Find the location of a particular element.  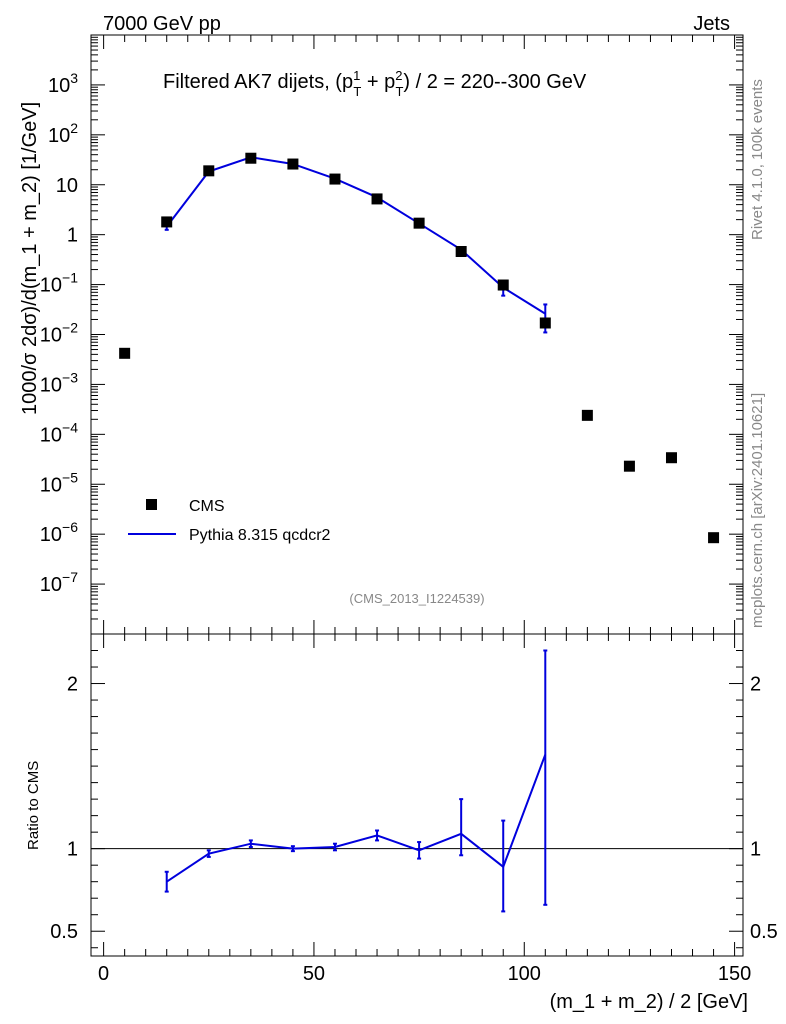

x-tick-label: 50 is located at coordinates (314, 974).